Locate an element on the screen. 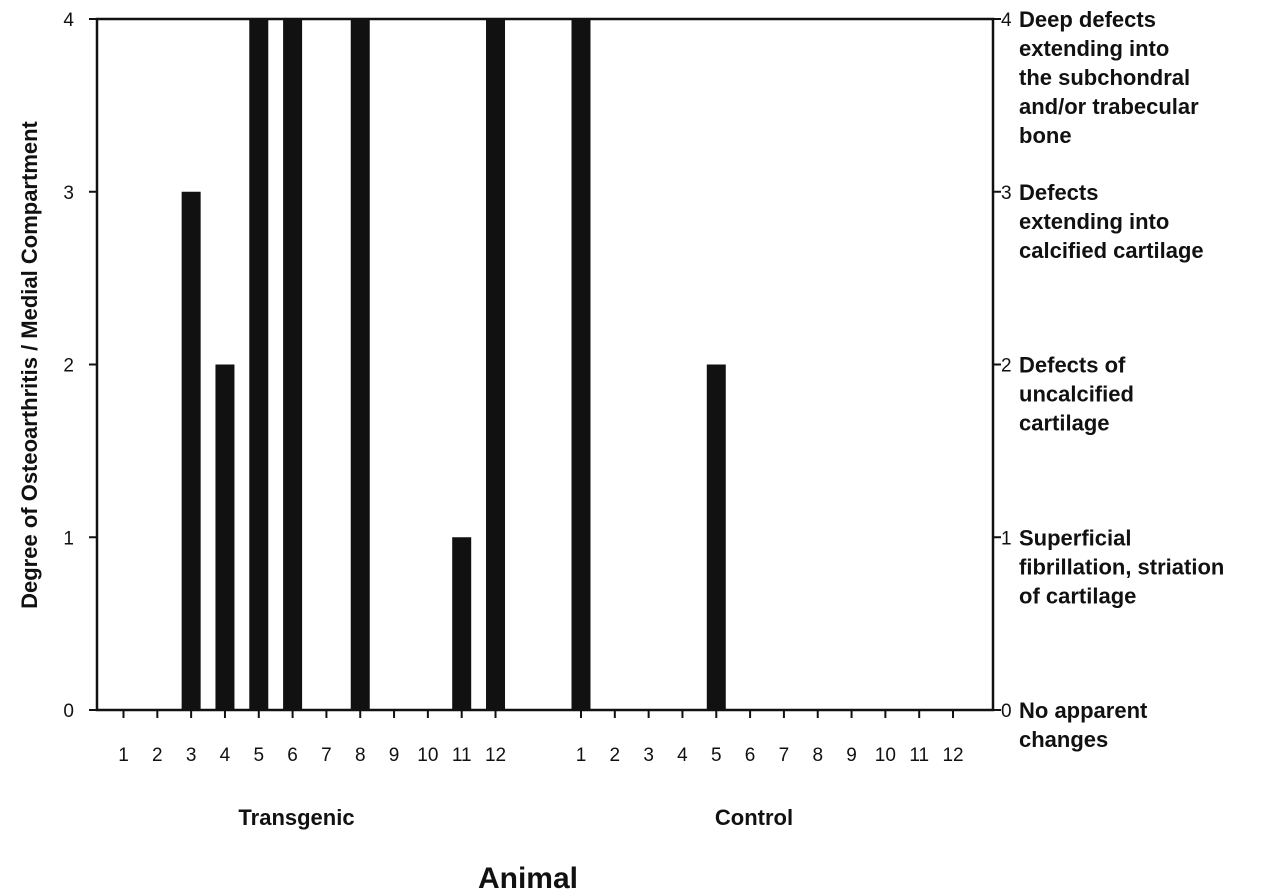  right-tick-label: 1 is located at coordinates (1006, 538).